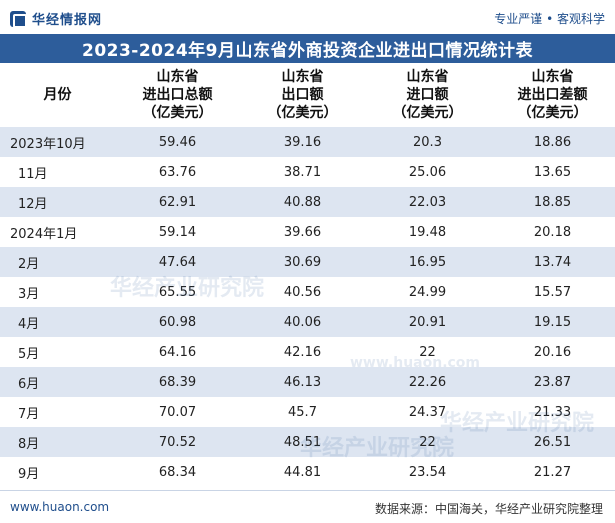 The height and width of the screenshot is (523, 615). What do you see at coordinates (177, 172) in the screenshot?
I see `cell-total: 63.76` at bounding box center [177, 172].